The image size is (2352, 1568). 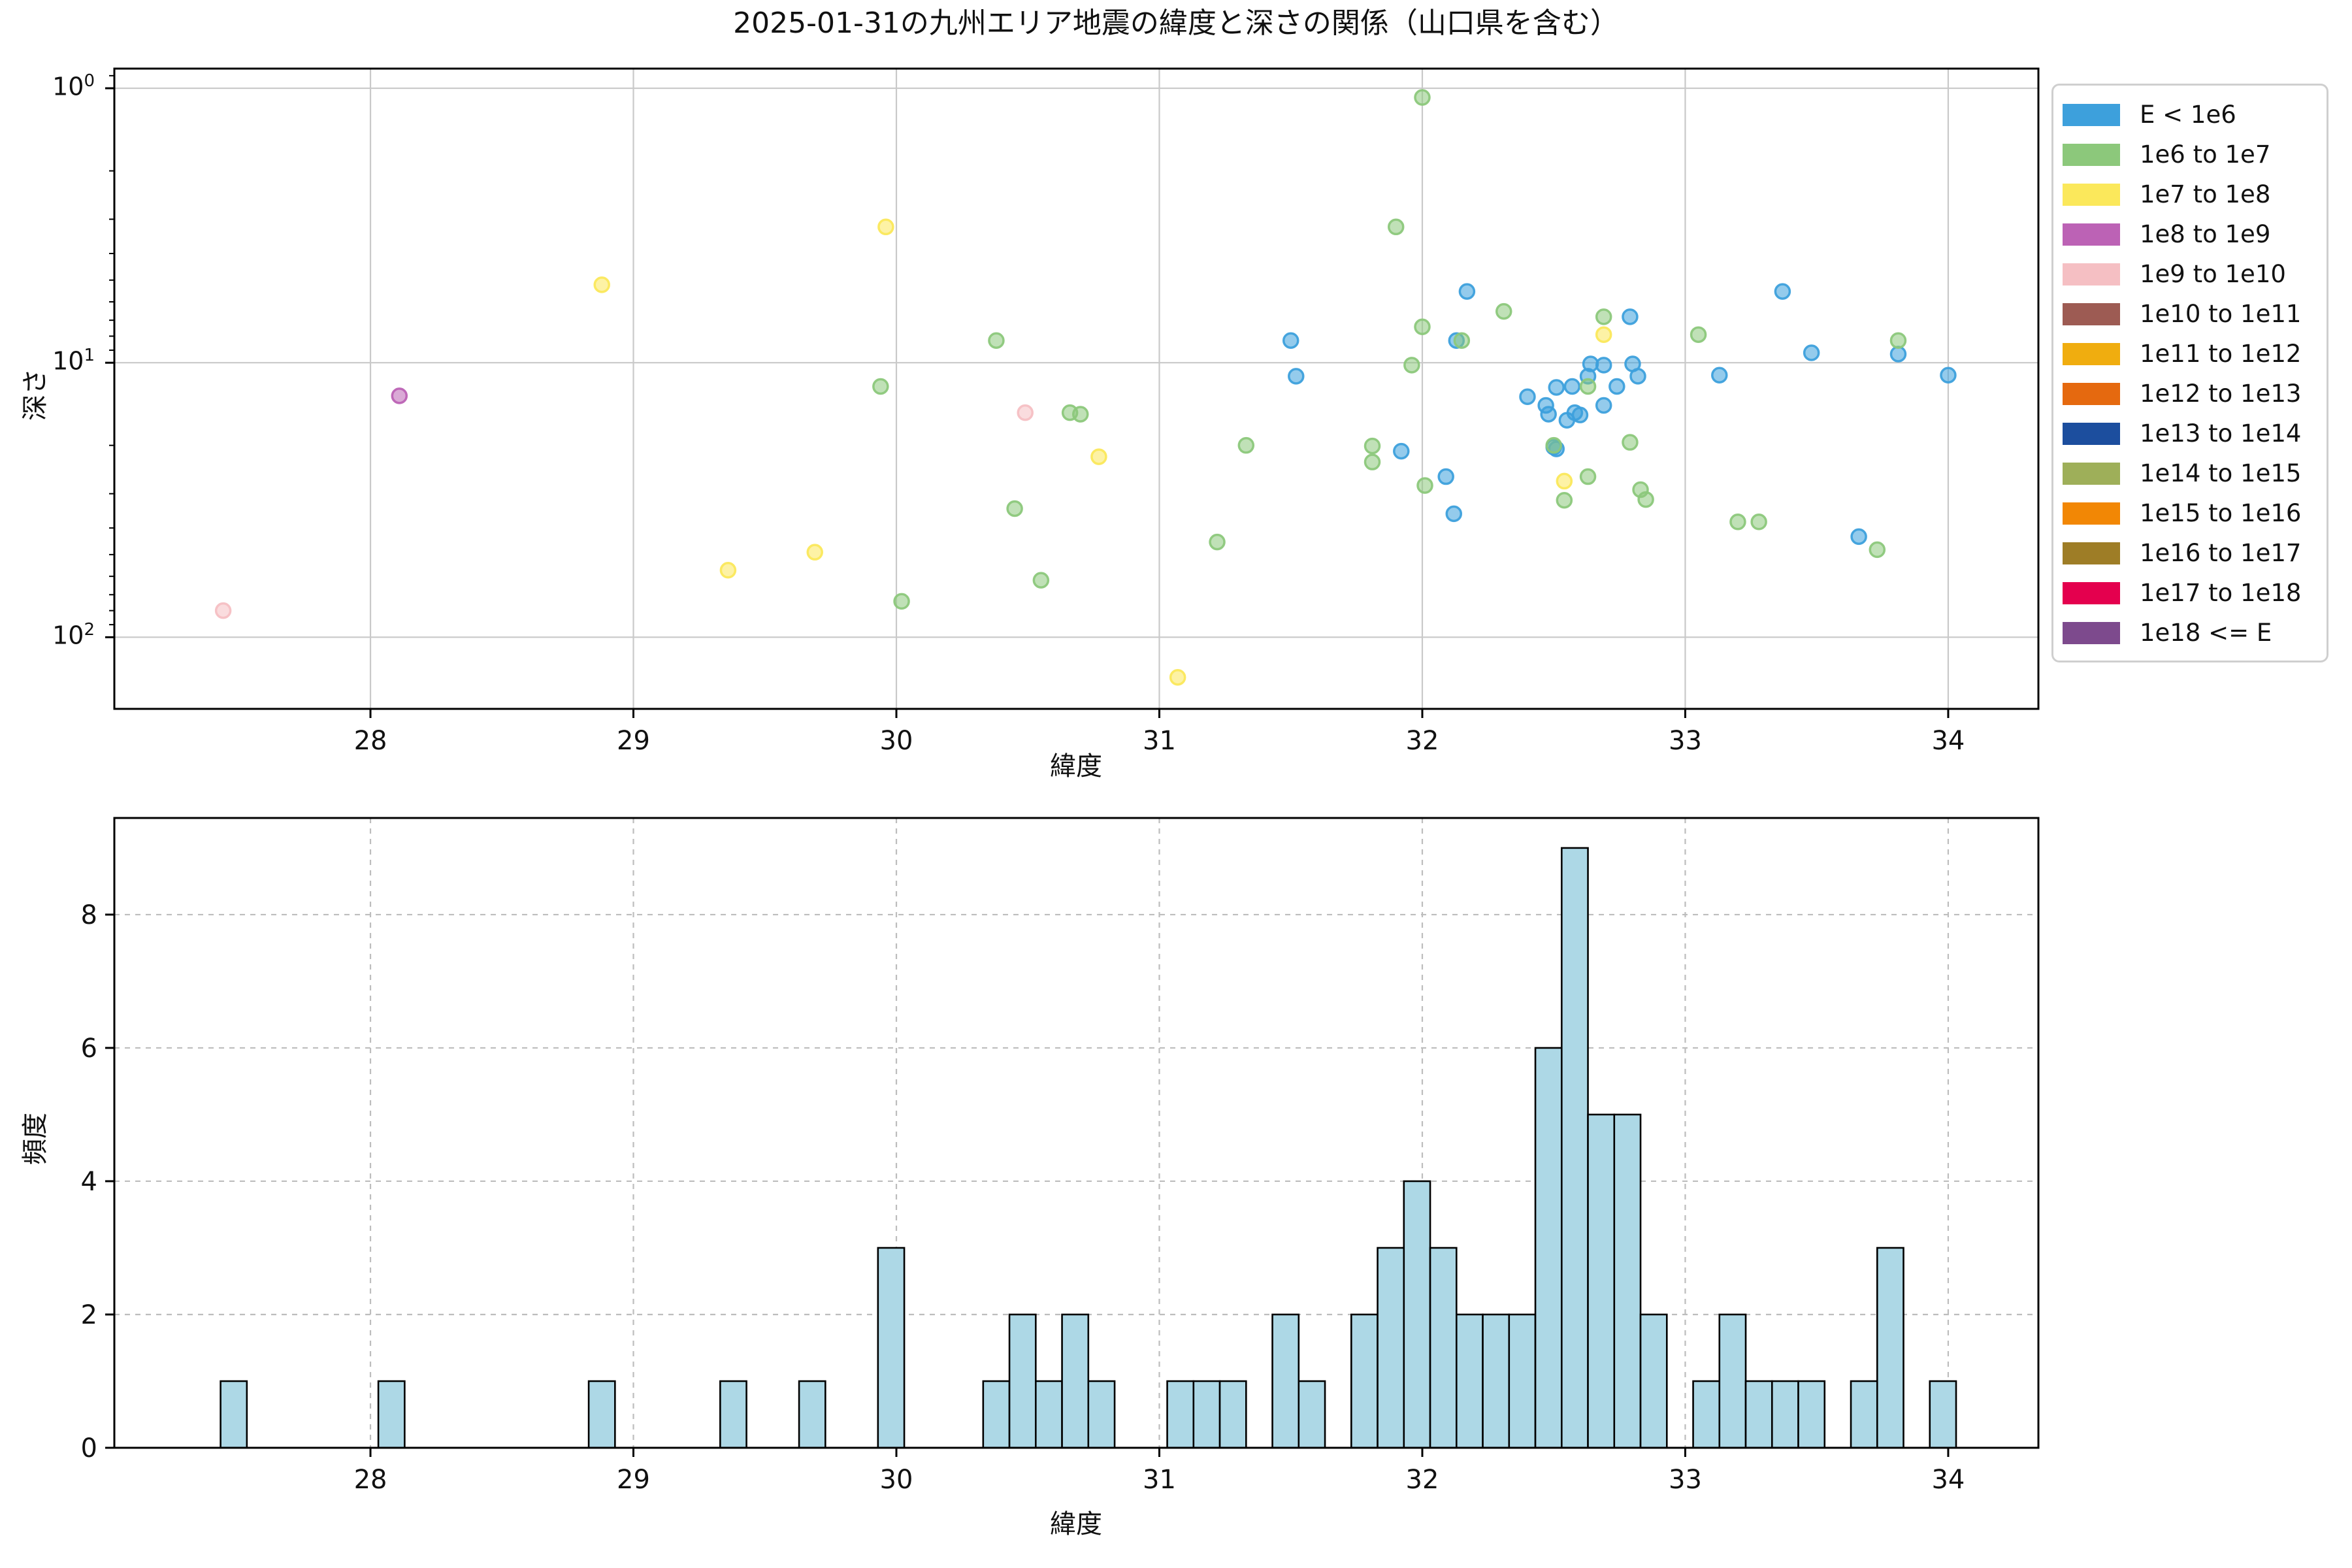 I want to click on histogram-ytick-label: 6, so click(x=89, y=1049).